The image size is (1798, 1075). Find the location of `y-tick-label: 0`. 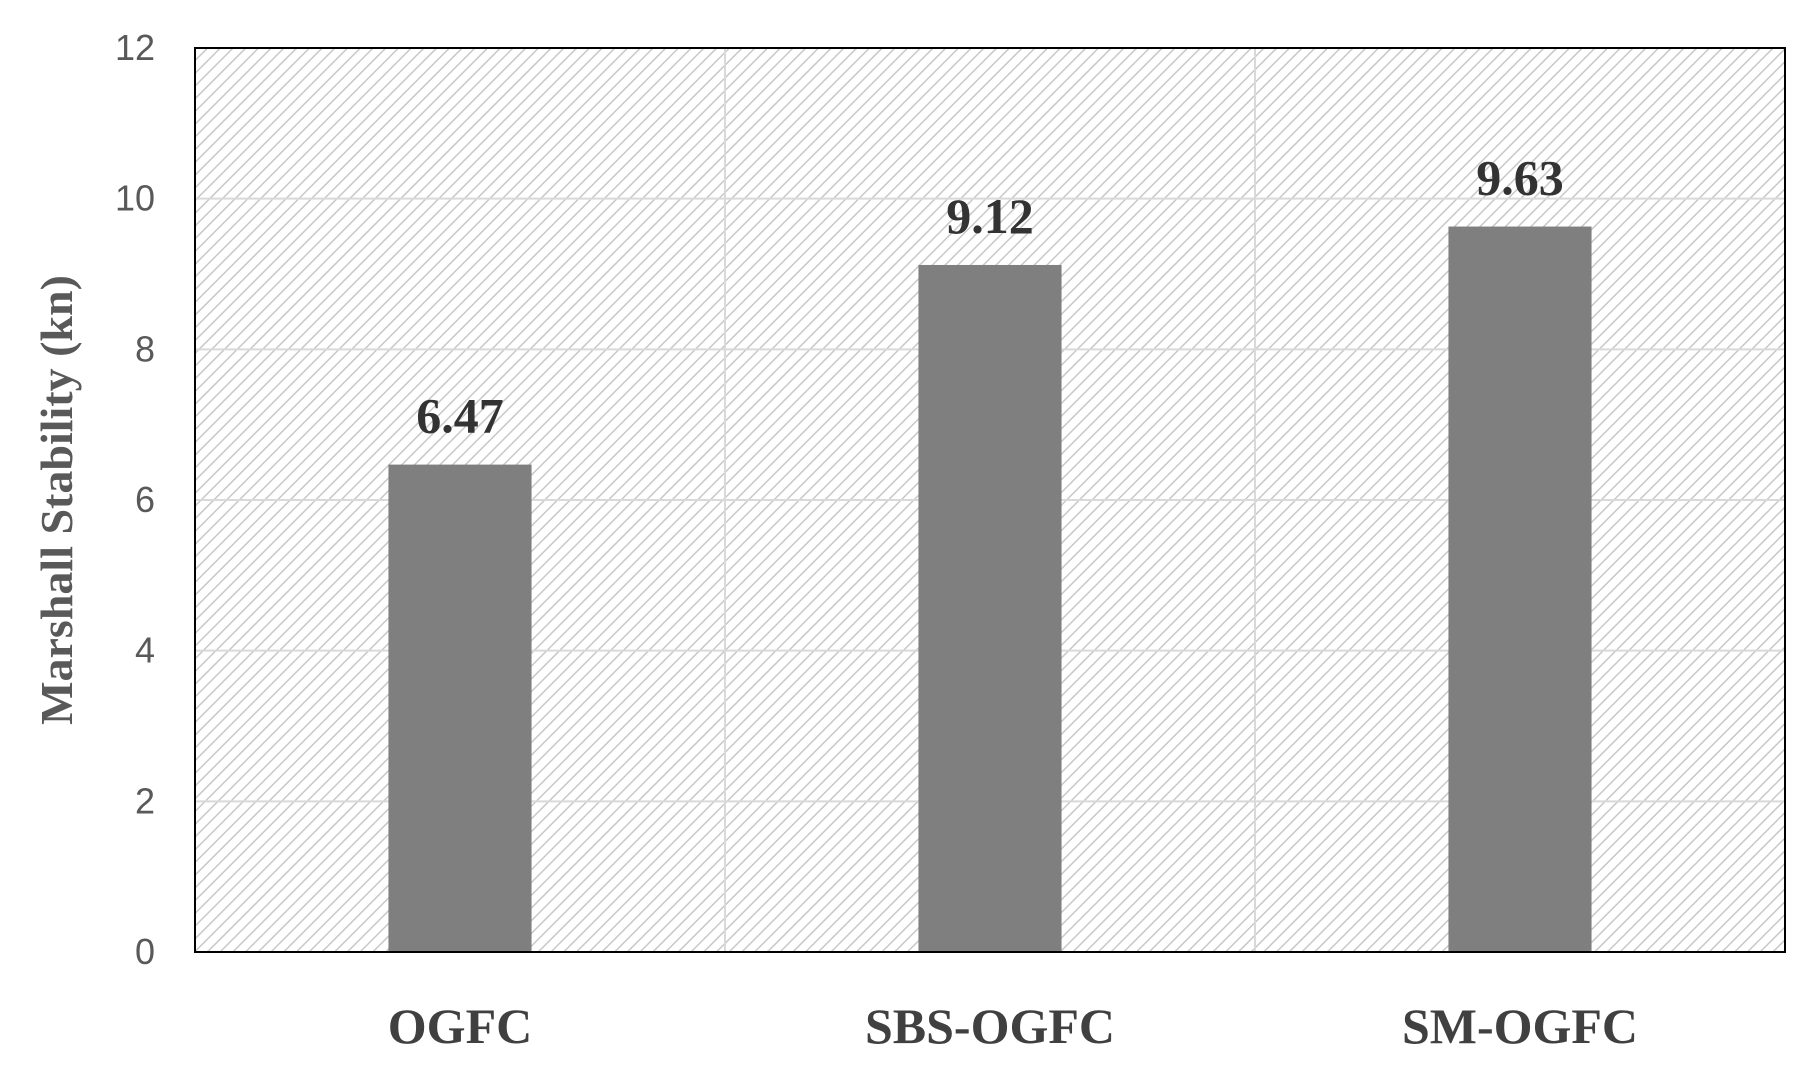

y-tick-label: 0 is located at coordinates (145, 951).